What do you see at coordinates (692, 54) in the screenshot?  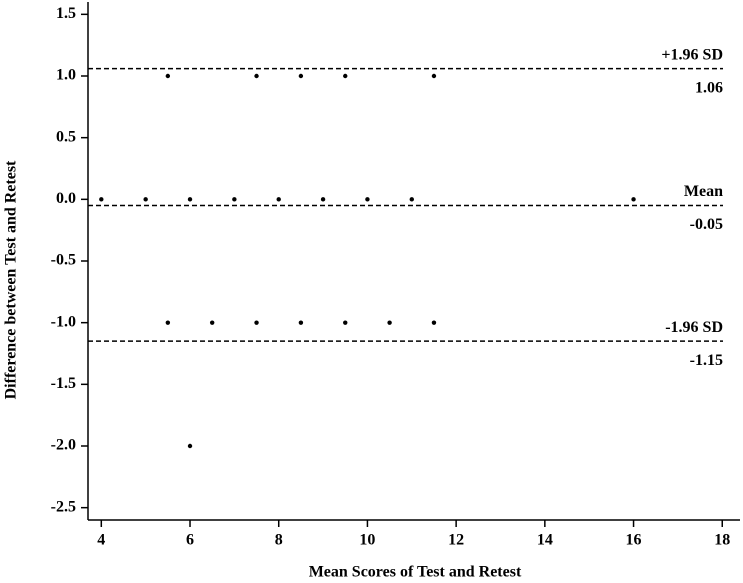 I see `reference-label: +1.96 SD` at bounding box center [692, 54].